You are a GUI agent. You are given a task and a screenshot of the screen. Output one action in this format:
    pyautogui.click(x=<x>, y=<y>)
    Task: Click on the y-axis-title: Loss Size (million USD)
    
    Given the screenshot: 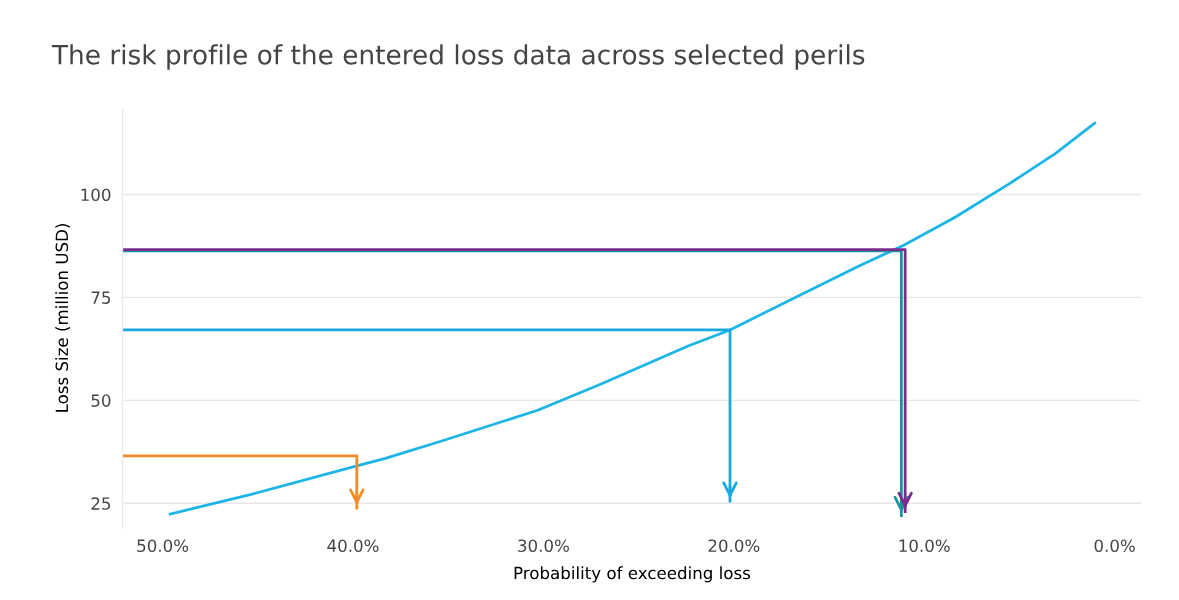 What is the action you would take?
    pyautogui.click(x=63, y=318)
    